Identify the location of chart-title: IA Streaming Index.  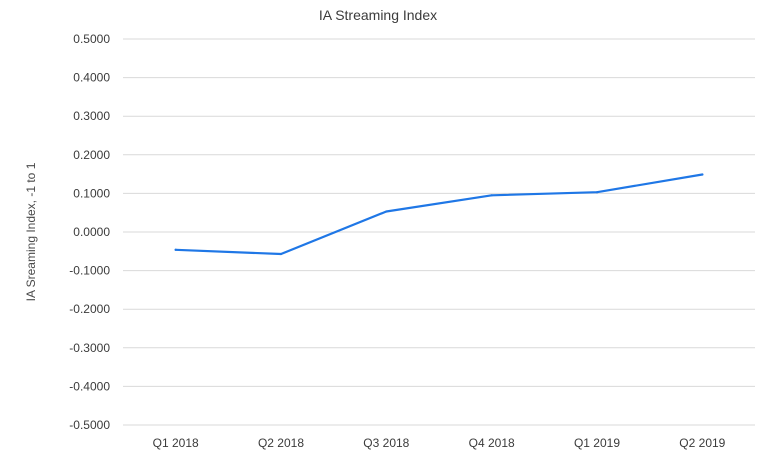
(378, 15).